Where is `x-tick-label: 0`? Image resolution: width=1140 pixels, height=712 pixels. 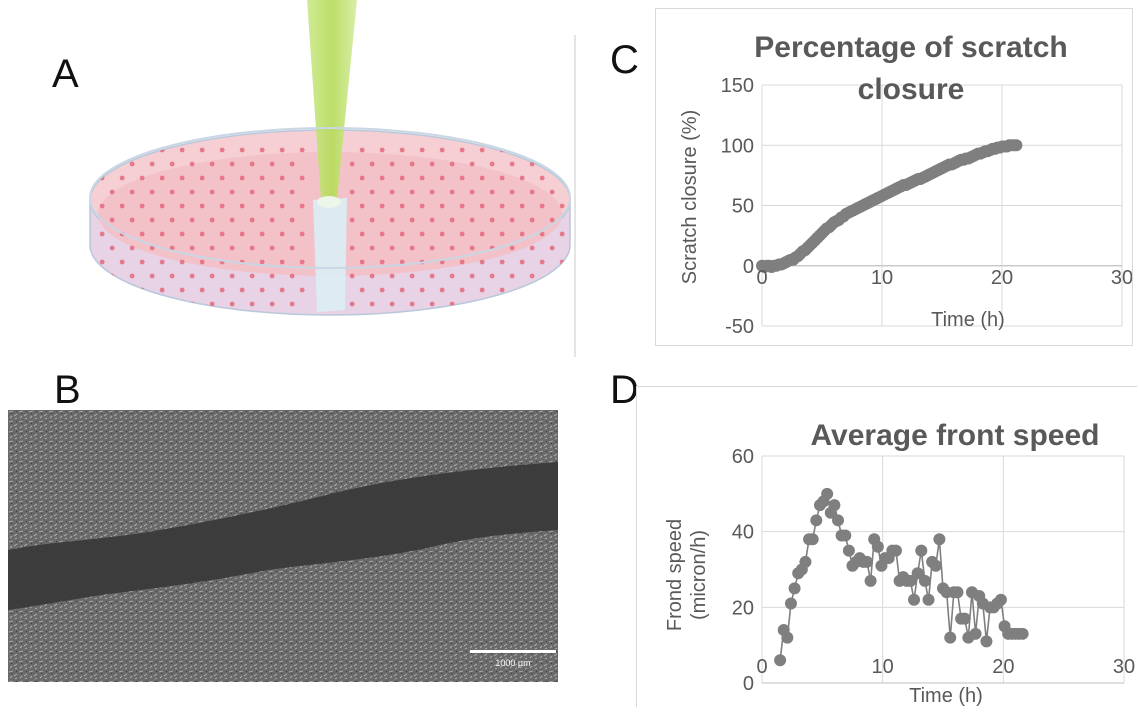 x-tick-label: 0 is located at coordinates (761, 667).